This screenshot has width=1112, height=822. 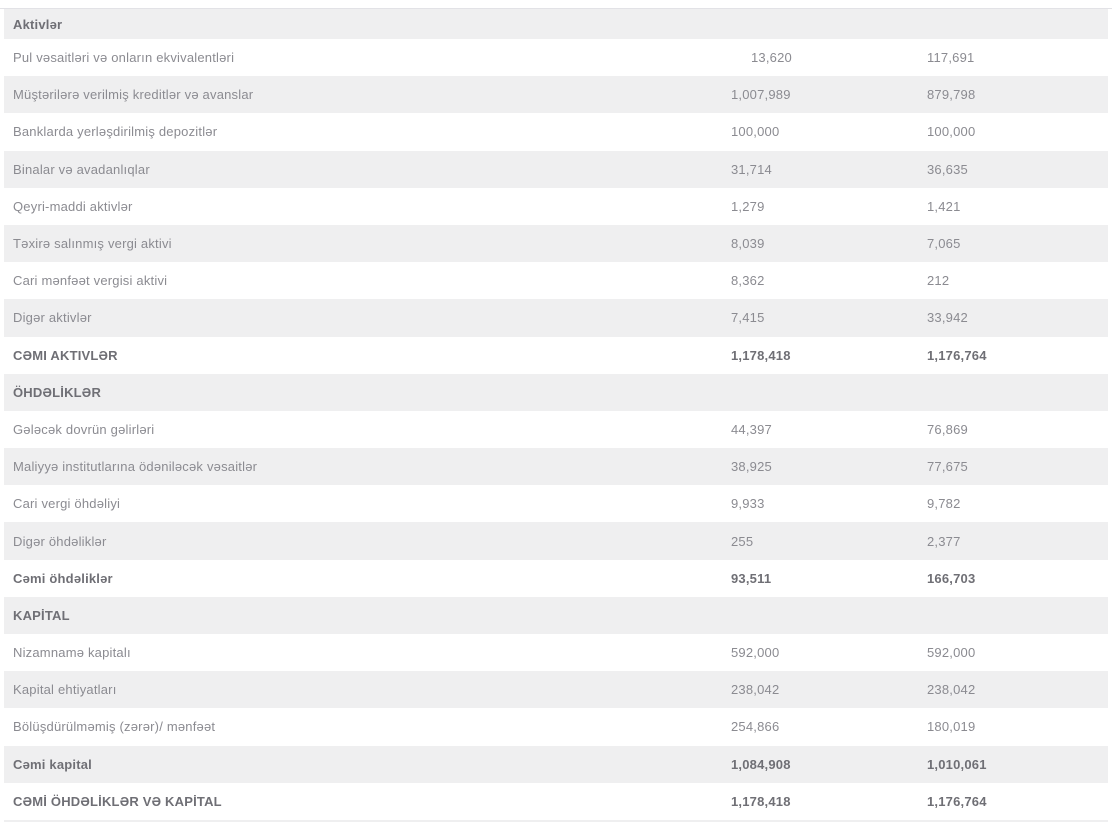 I want to click on table-row: Cari mənfəət vergisi aktivi 8,362 212, so click(x=556, y=280).